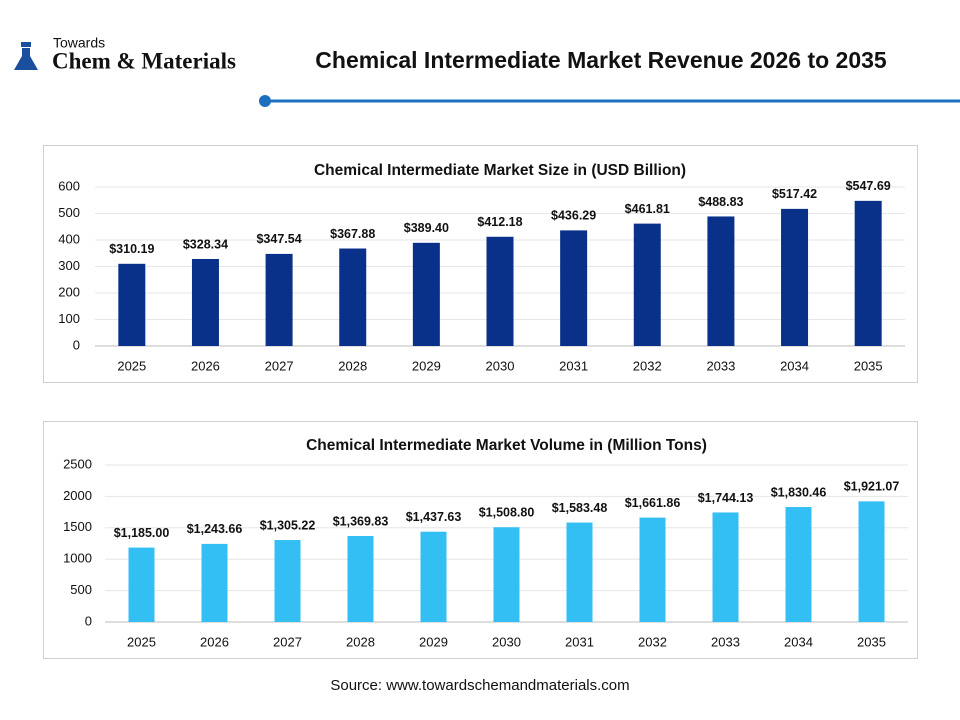  Describe the element at coordinates (142, 533) in the screenshot. I see `value-label: $1,185.00` at that location.